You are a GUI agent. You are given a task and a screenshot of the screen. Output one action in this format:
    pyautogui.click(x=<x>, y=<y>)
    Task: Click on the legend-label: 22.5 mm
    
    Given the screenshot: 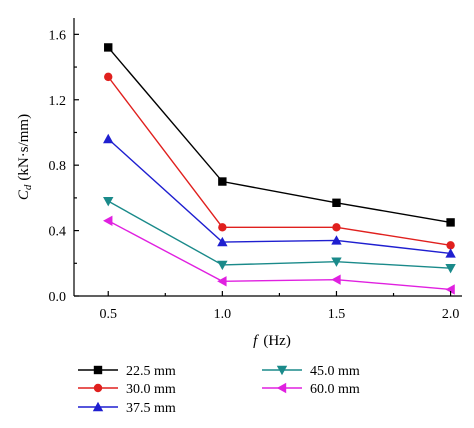 What is the action you would take?
    pyautogui.click(x=151, y=371)
    